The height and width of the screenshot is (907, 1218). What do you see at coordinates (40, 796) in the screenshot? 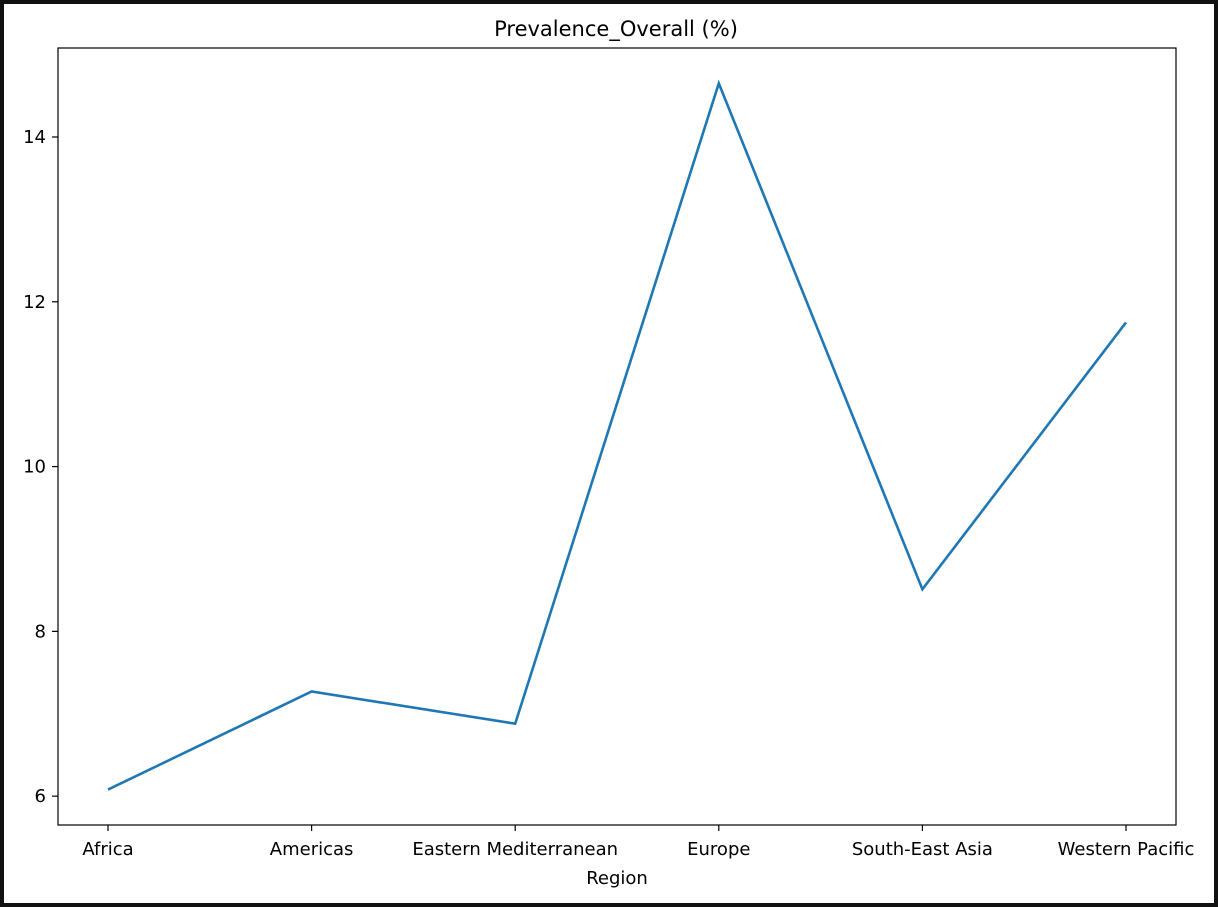
I see `y-tick-label: 6` at bounding box center [40, 796].